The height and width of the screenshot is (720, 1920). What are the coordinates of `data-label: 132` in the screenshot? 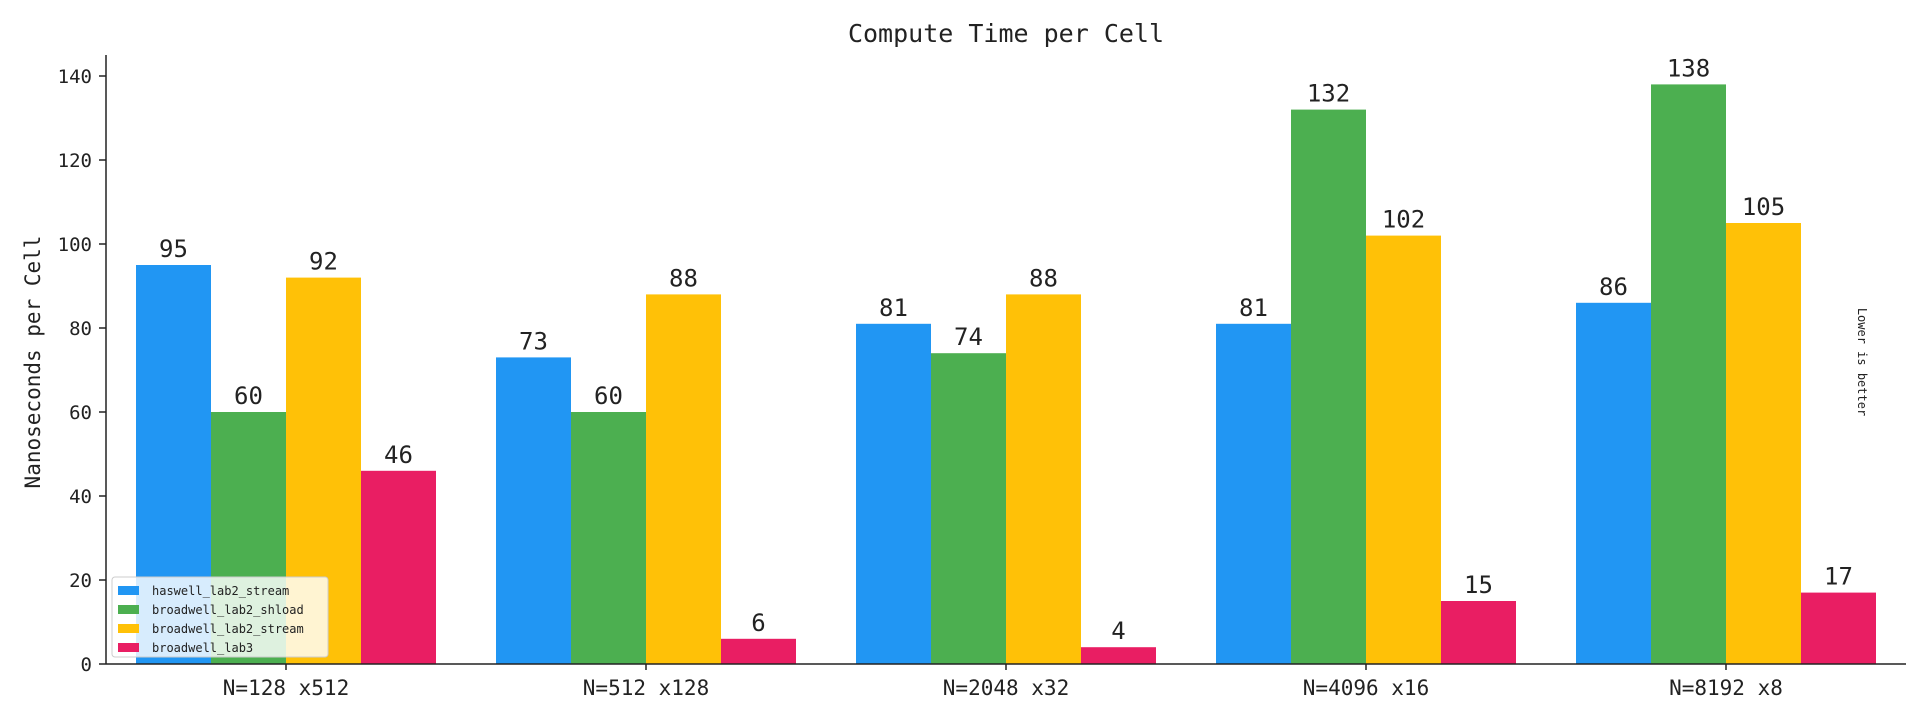 It's located at (1328, 94).